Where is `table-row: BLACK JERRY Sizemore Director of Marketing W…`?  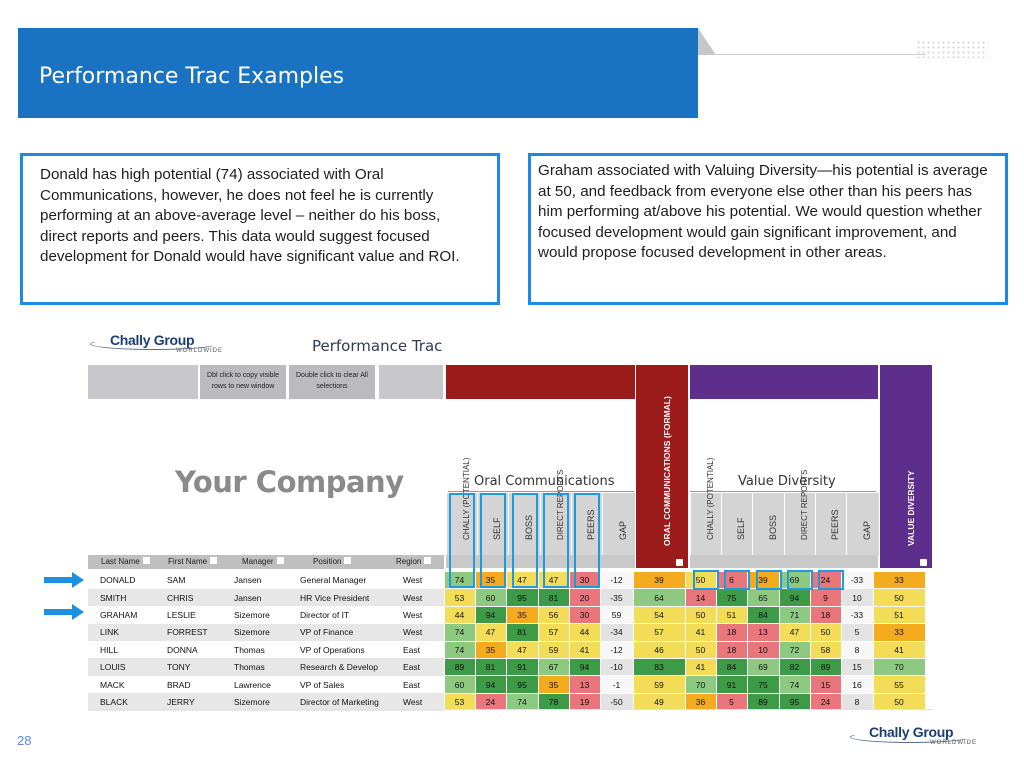 table-row: BLACK JERRY Sizemore Director of Marketing W… is located at coordinates (507, 702).